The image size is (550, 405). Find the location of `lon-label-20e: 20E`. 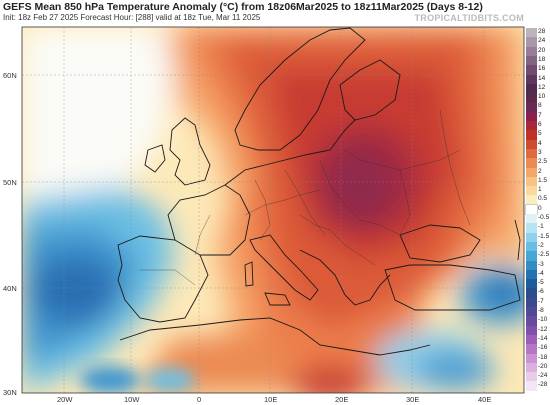

lon-label-20e: 20E is located at coordinates (342, 399).